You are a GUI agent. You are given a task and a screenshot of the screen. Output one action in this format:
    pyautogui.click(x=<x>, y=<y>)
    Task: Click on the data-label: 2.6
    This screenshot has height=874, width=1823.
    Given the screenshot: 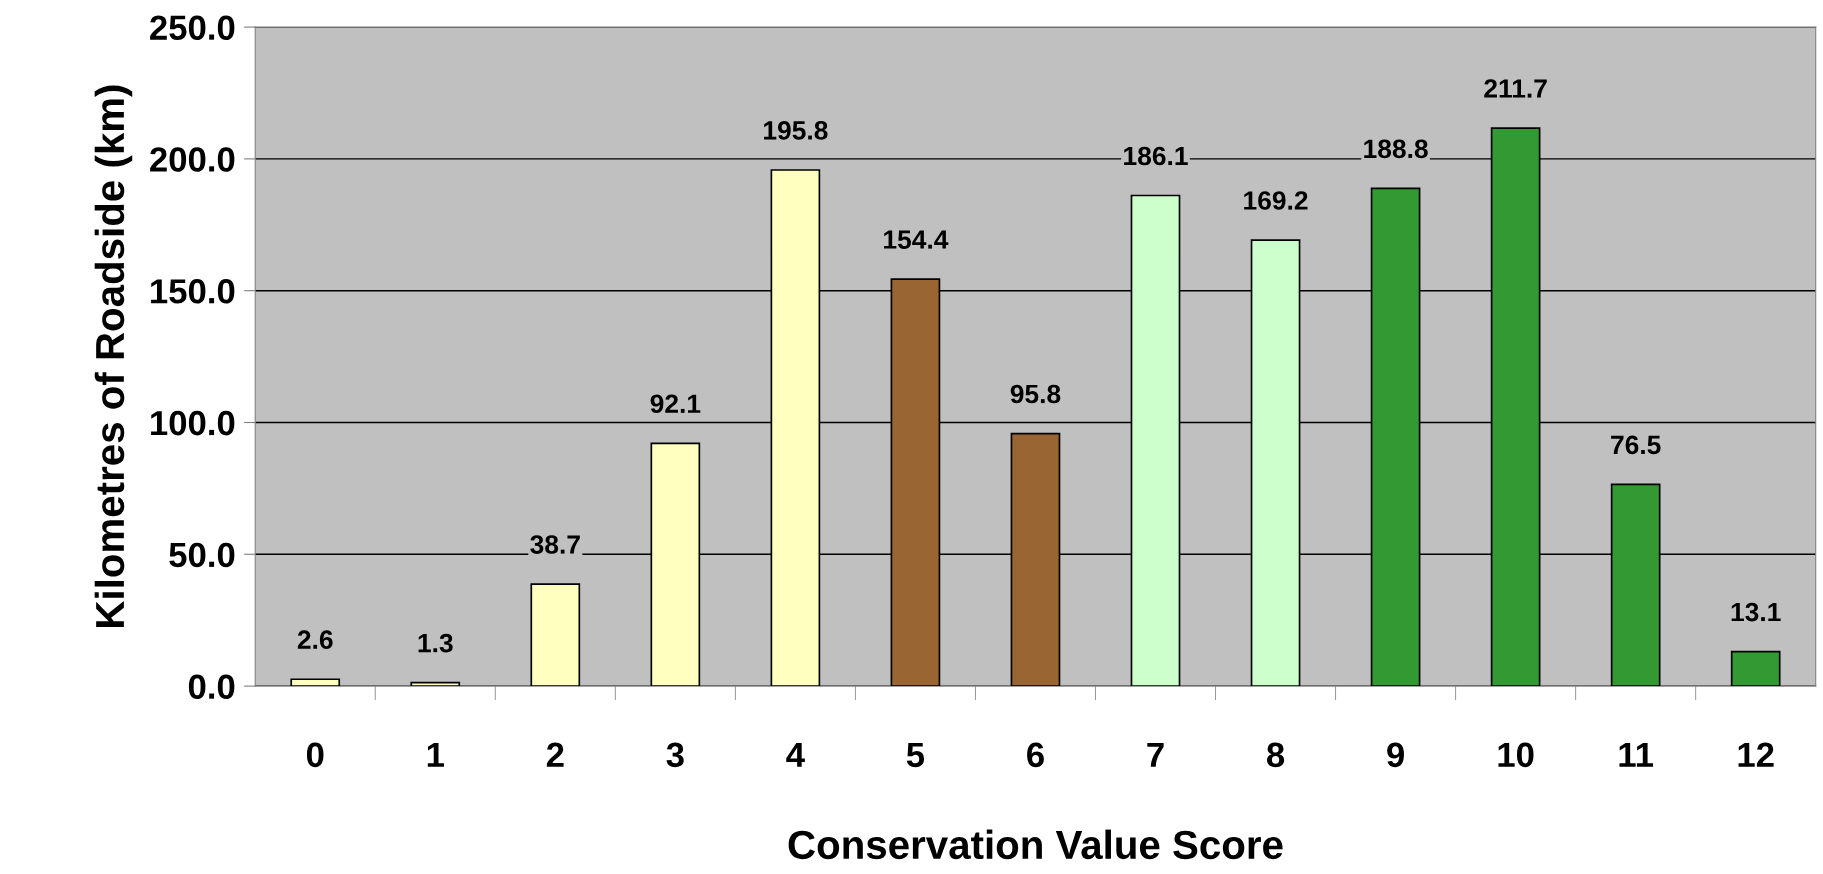 What is the action you would take?
    pyautogui.click(x=315, y=640)
    